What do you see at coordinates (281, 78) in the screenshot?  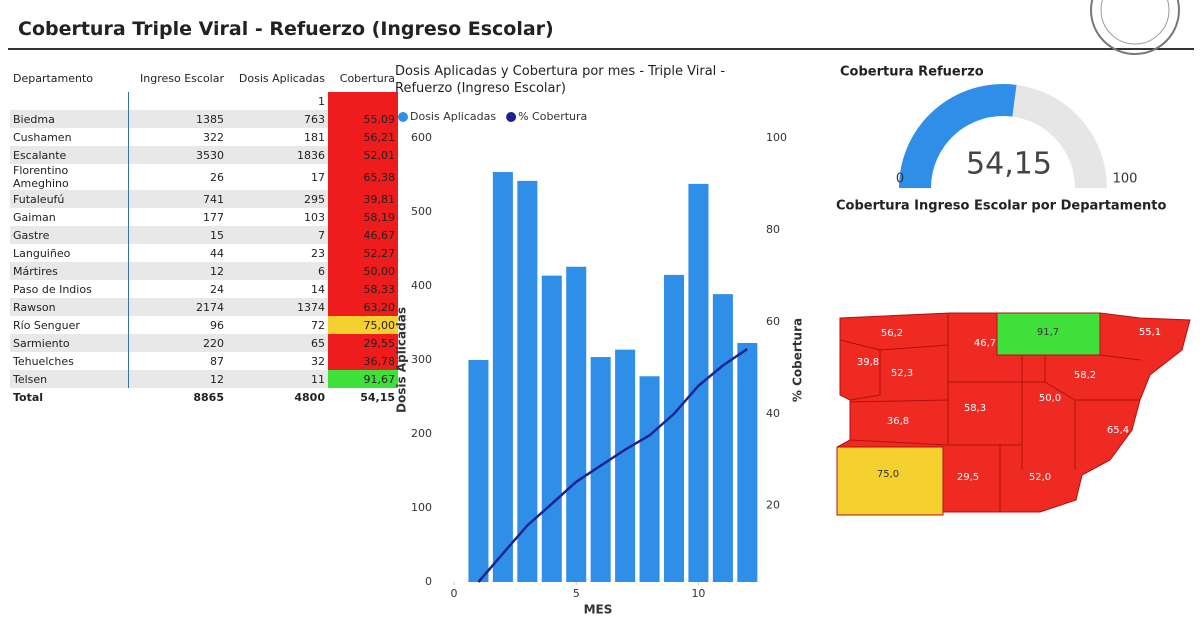 I see `column-header: Dosis Aplicadas` at bounding box center [281, 78].